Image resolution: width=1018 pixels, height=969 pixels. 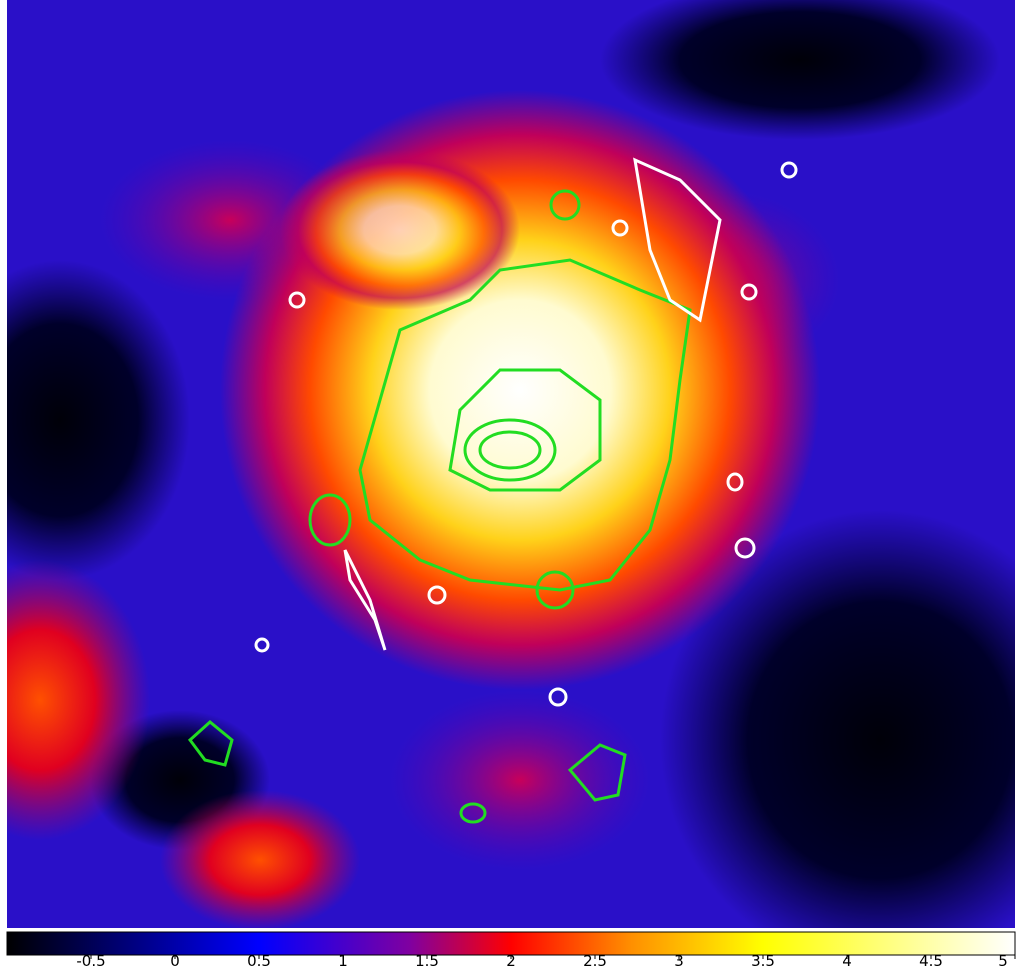 I want to click on colorbar-tick-label: 2.5, so click(x=595, y=960).